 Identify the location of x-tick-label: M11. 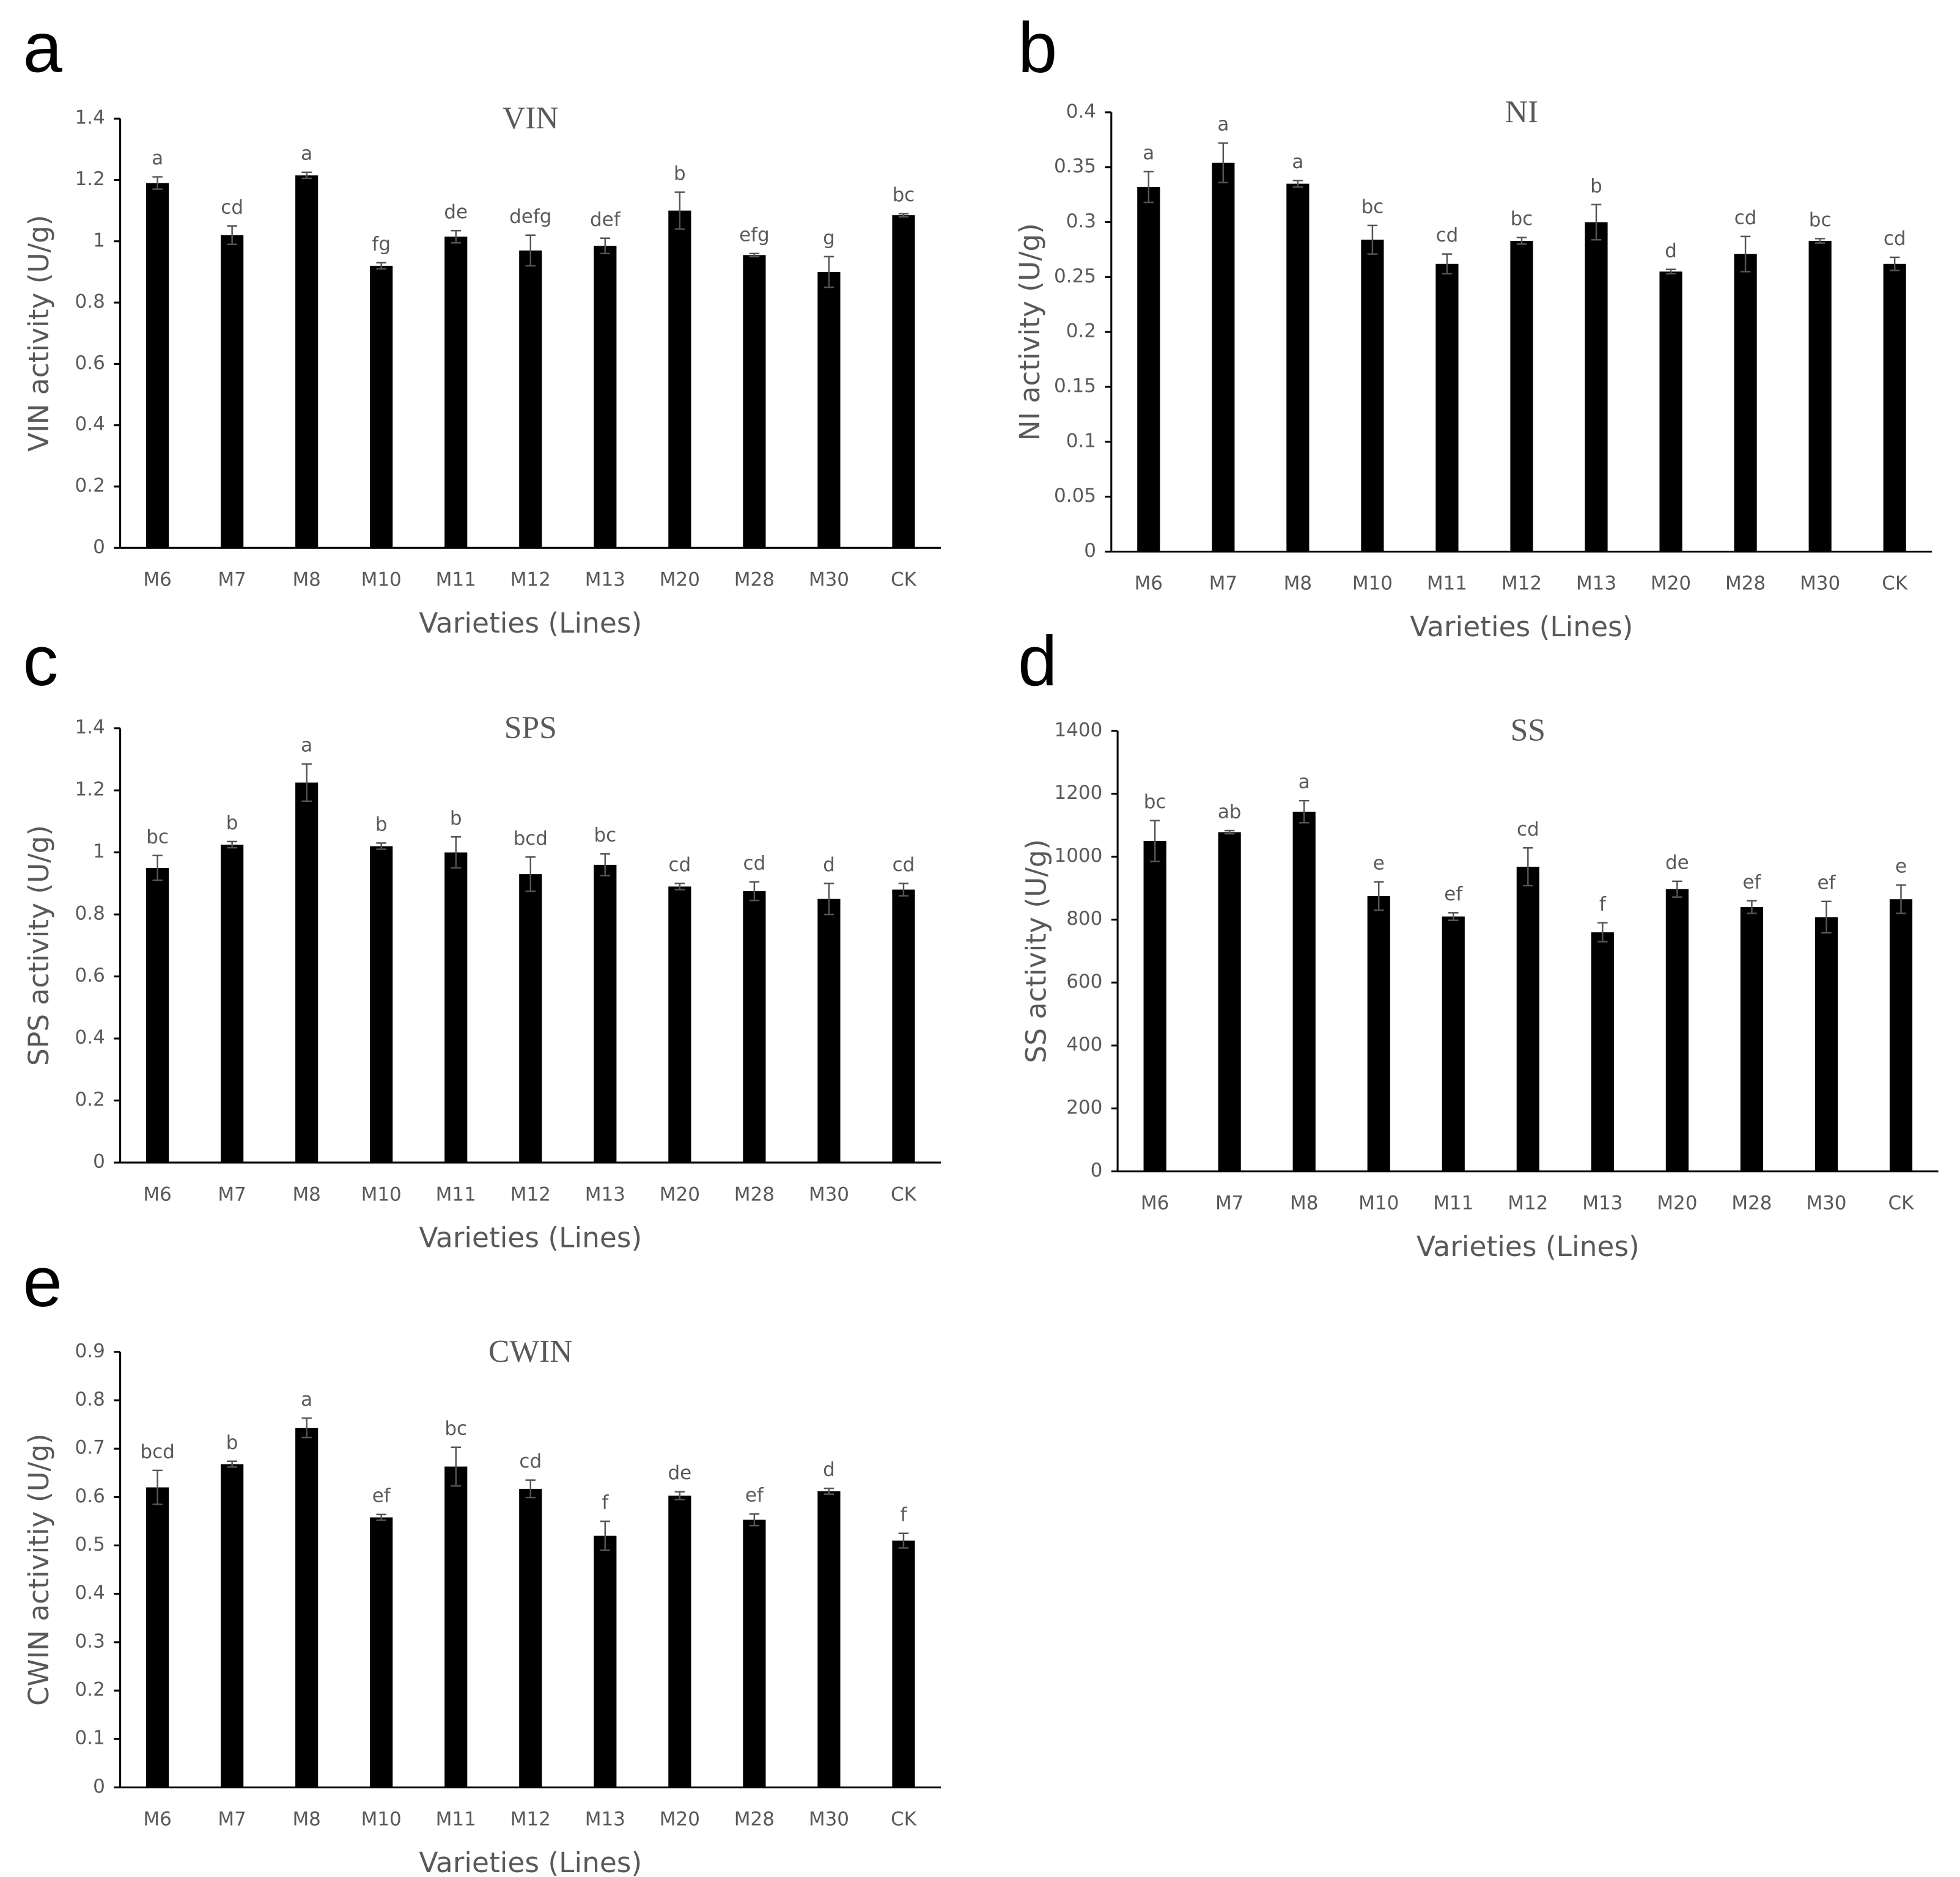
(456, 1820).